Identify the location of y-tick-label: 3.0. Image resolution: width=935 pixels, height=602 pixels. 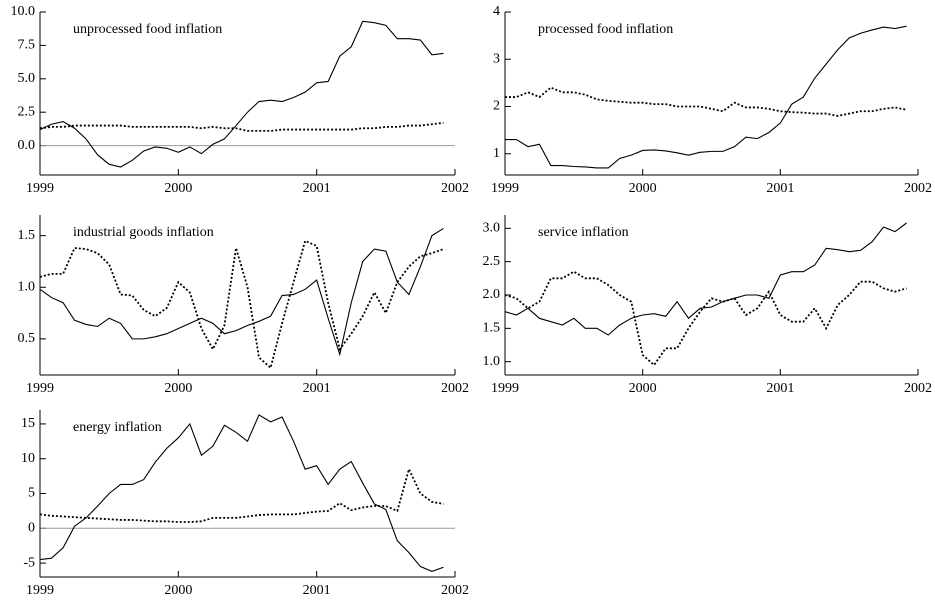
(492, 228).